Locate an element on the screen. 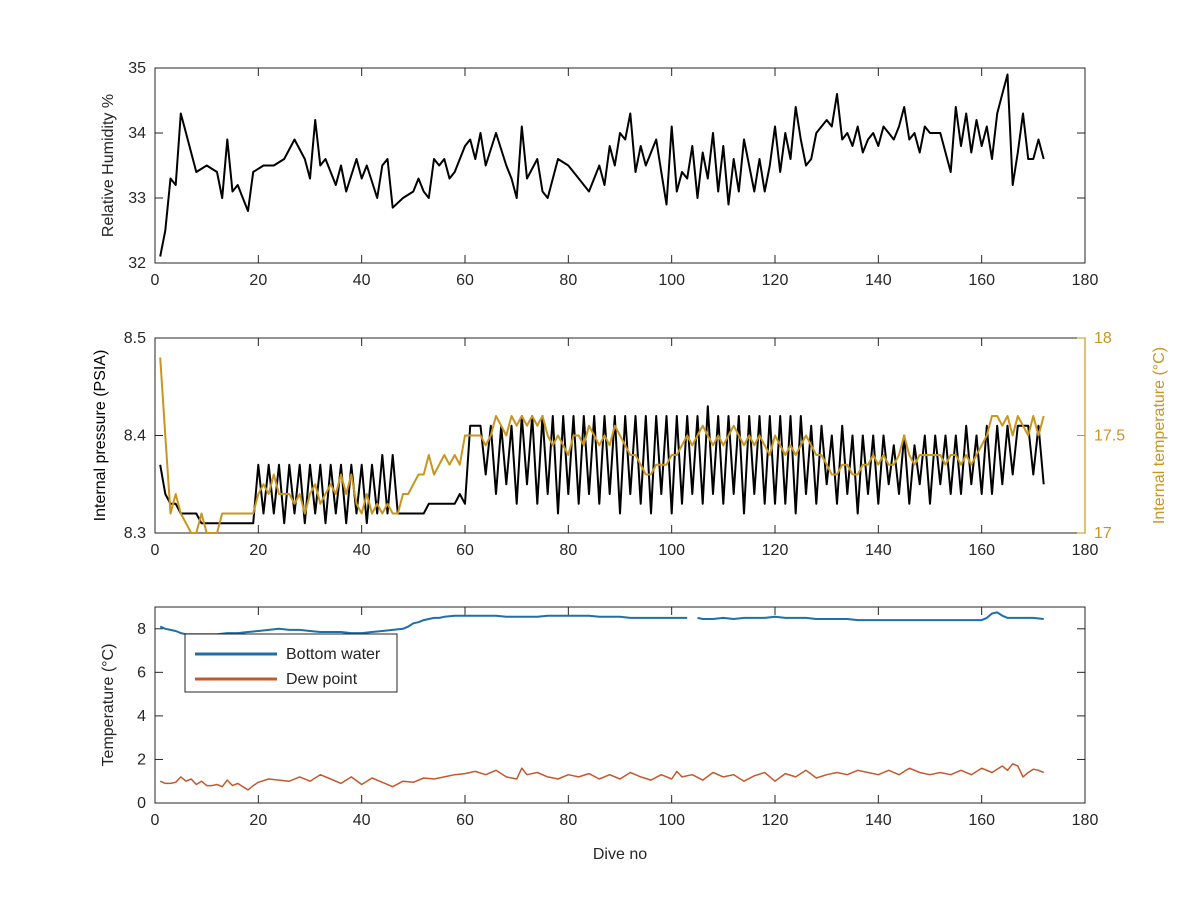 This screenshot has width=1200, height=900. y-axis-label: Relative Humidity % is located at coordinates (108, 165).